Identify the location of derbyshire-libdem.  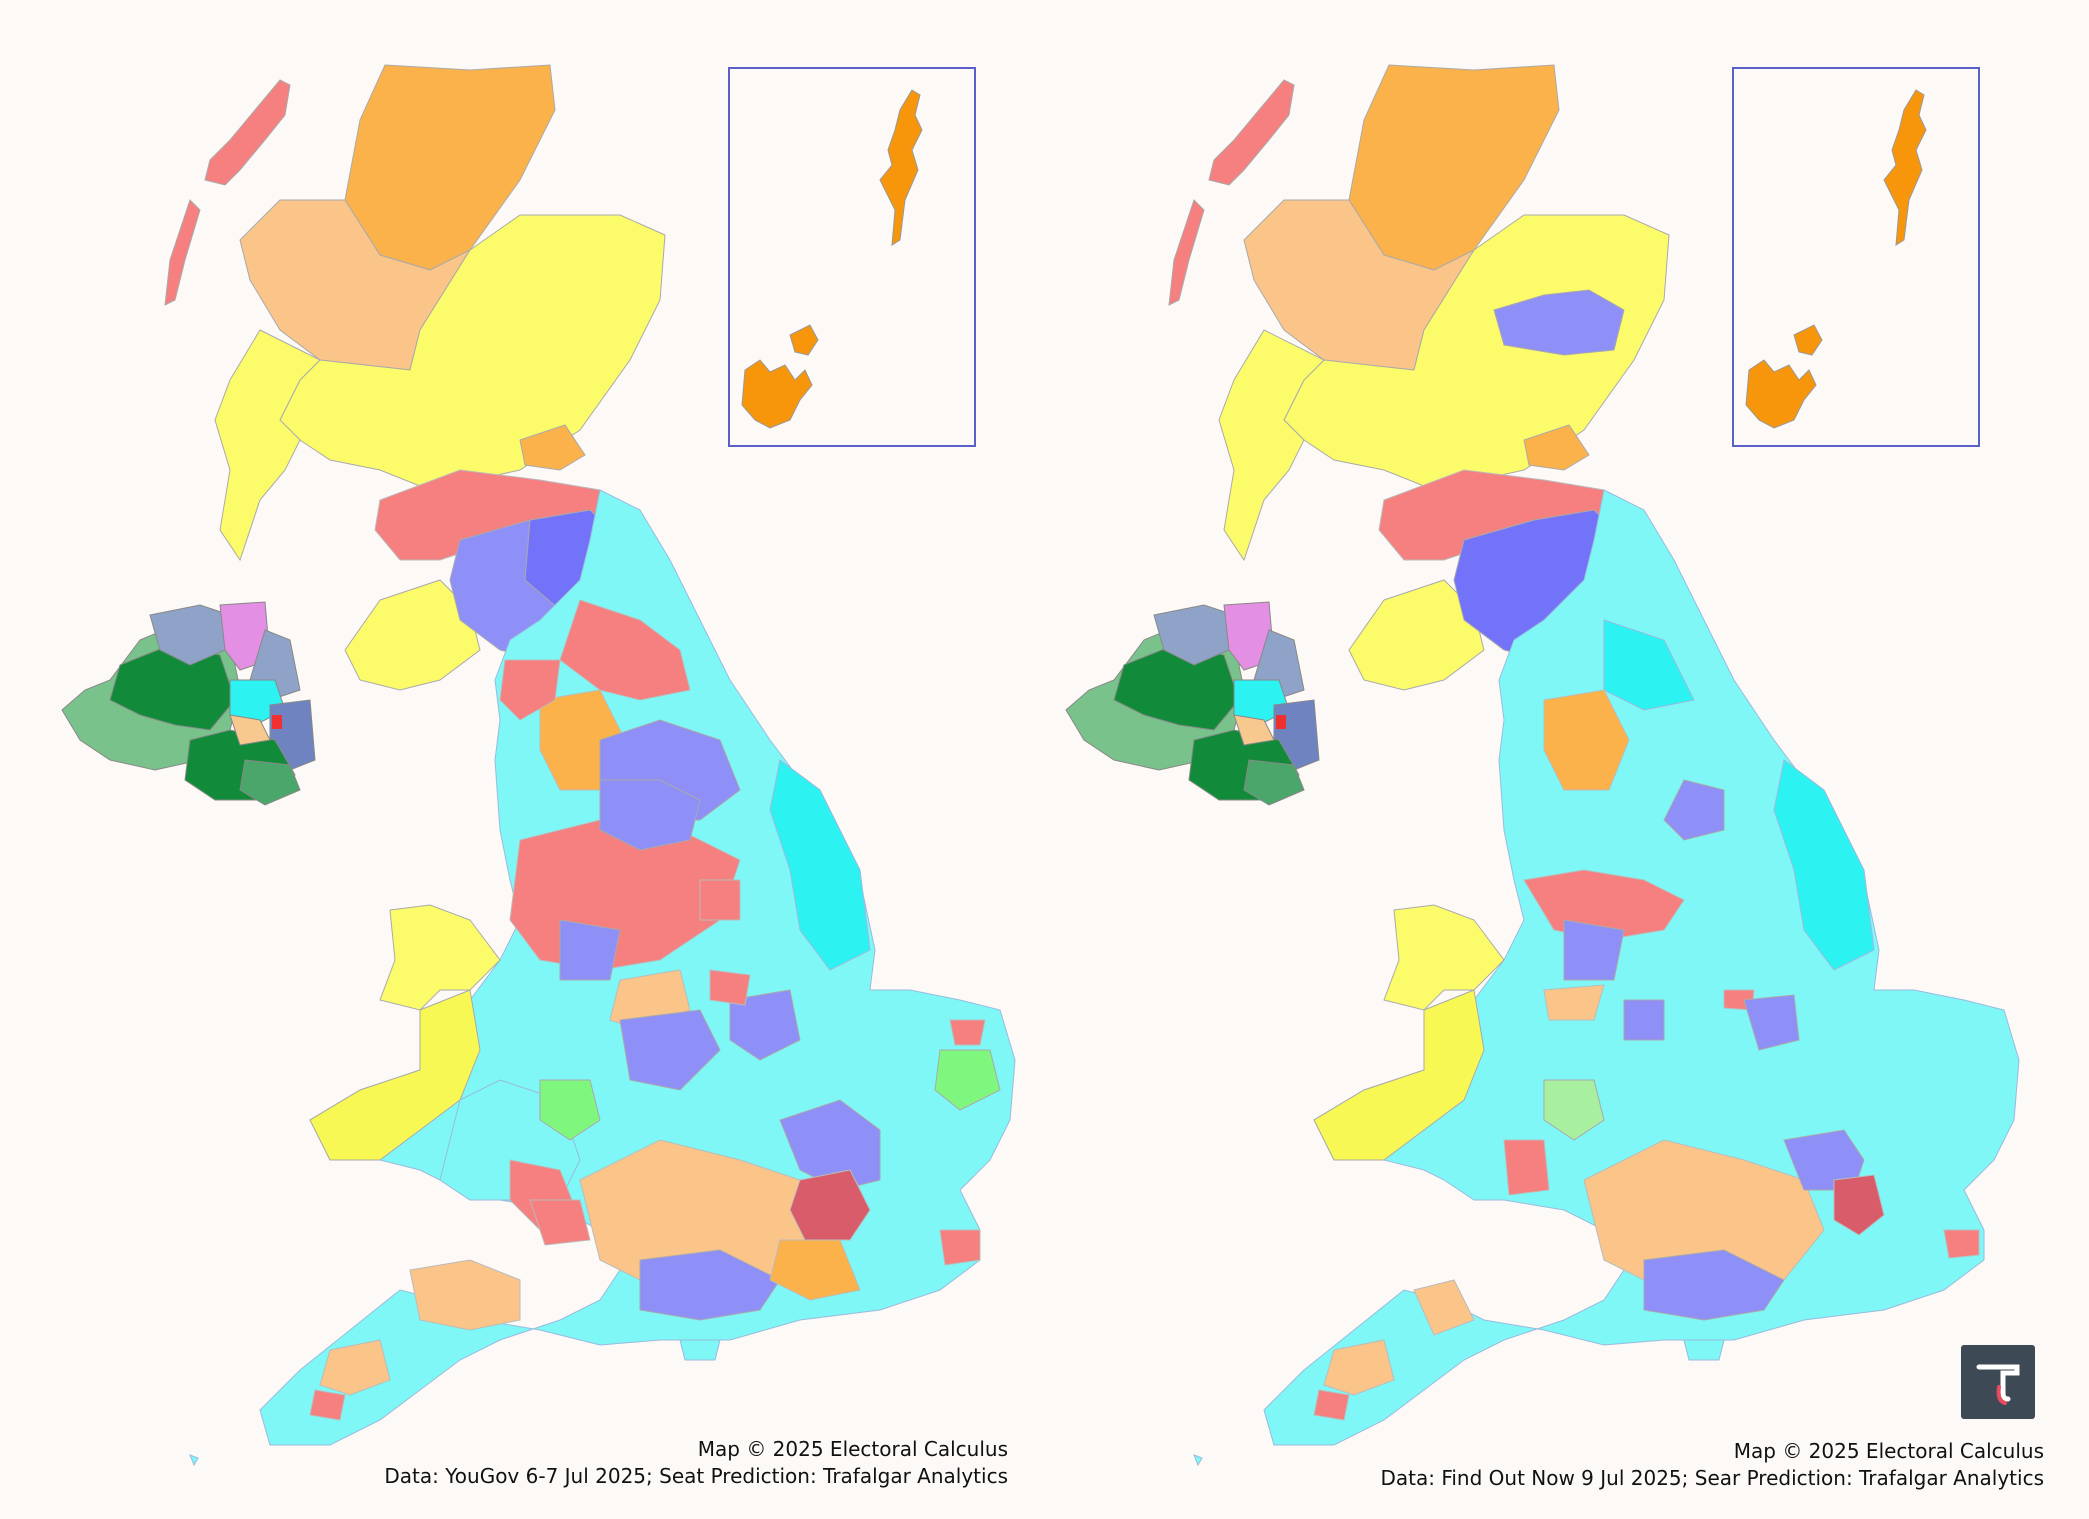
(1574, 1002).